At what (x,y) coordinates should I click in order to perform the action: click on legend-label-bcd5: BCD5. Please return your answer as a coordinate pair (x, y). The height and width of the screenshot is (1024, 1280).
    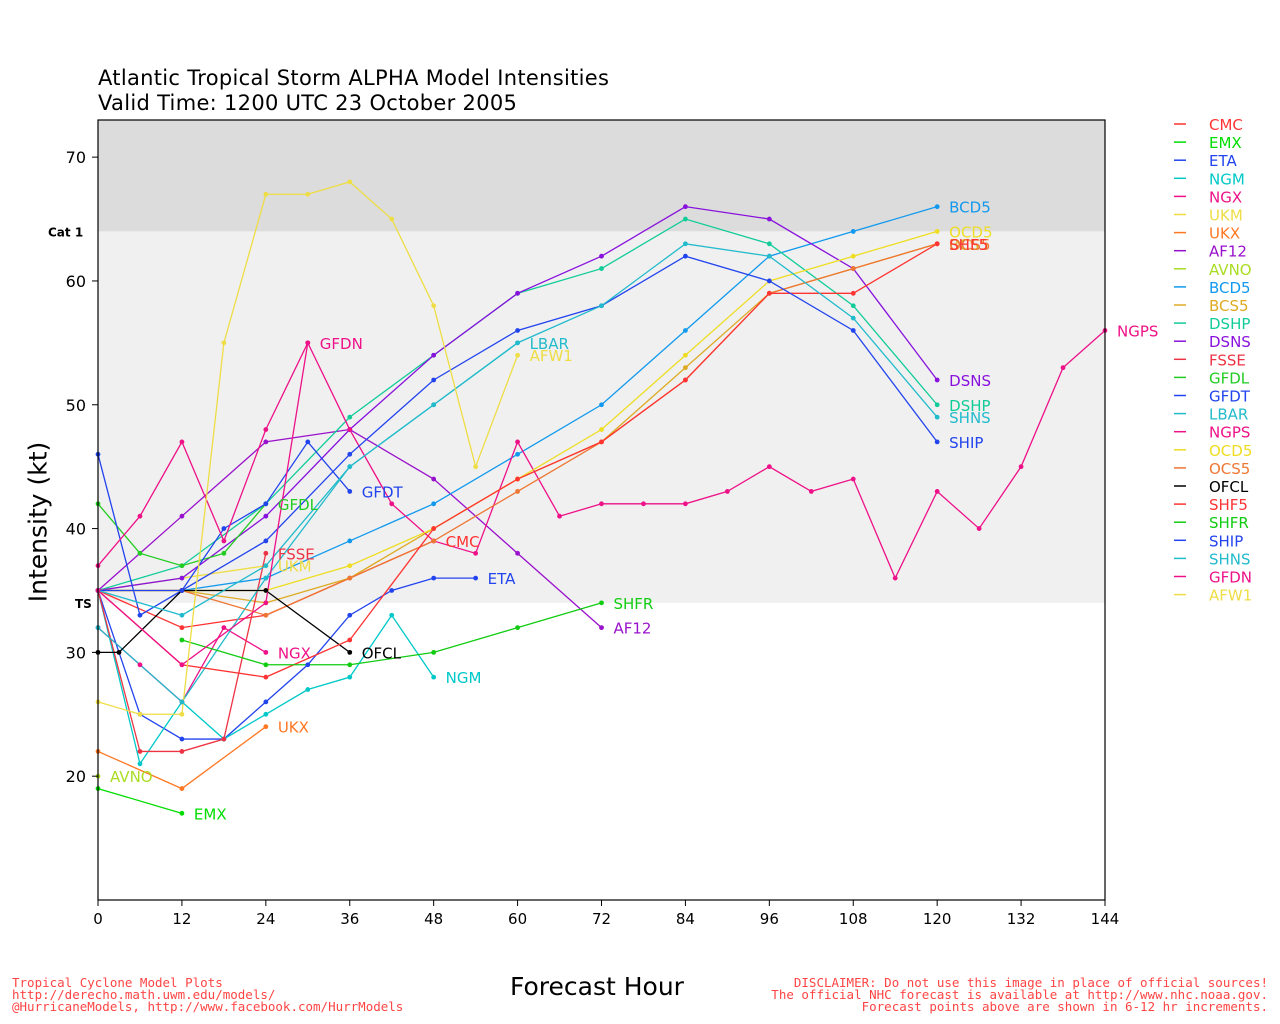
    Looking at the image, I should click on (1230, 288).